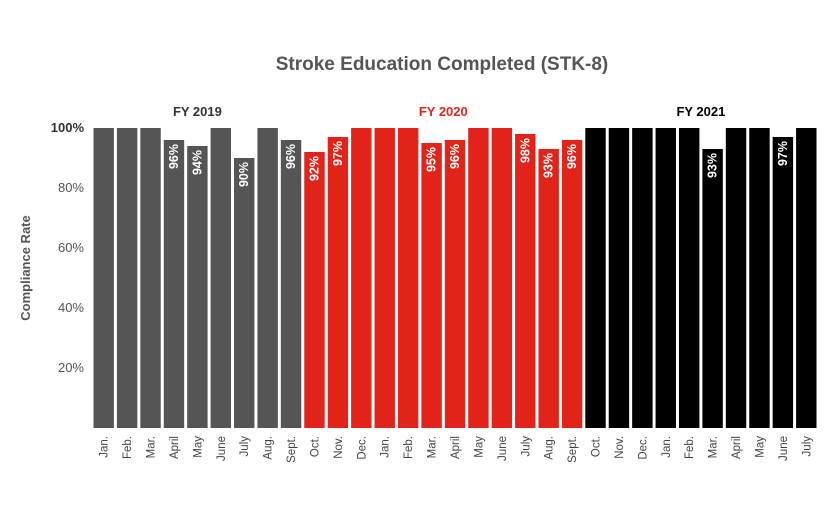 The height and width of the screenshot is (521, 834). What do you see at coordinates (68, 127) in the screenshot?
I see `y-tick-label: 100%` at bounding box center [68, 127].